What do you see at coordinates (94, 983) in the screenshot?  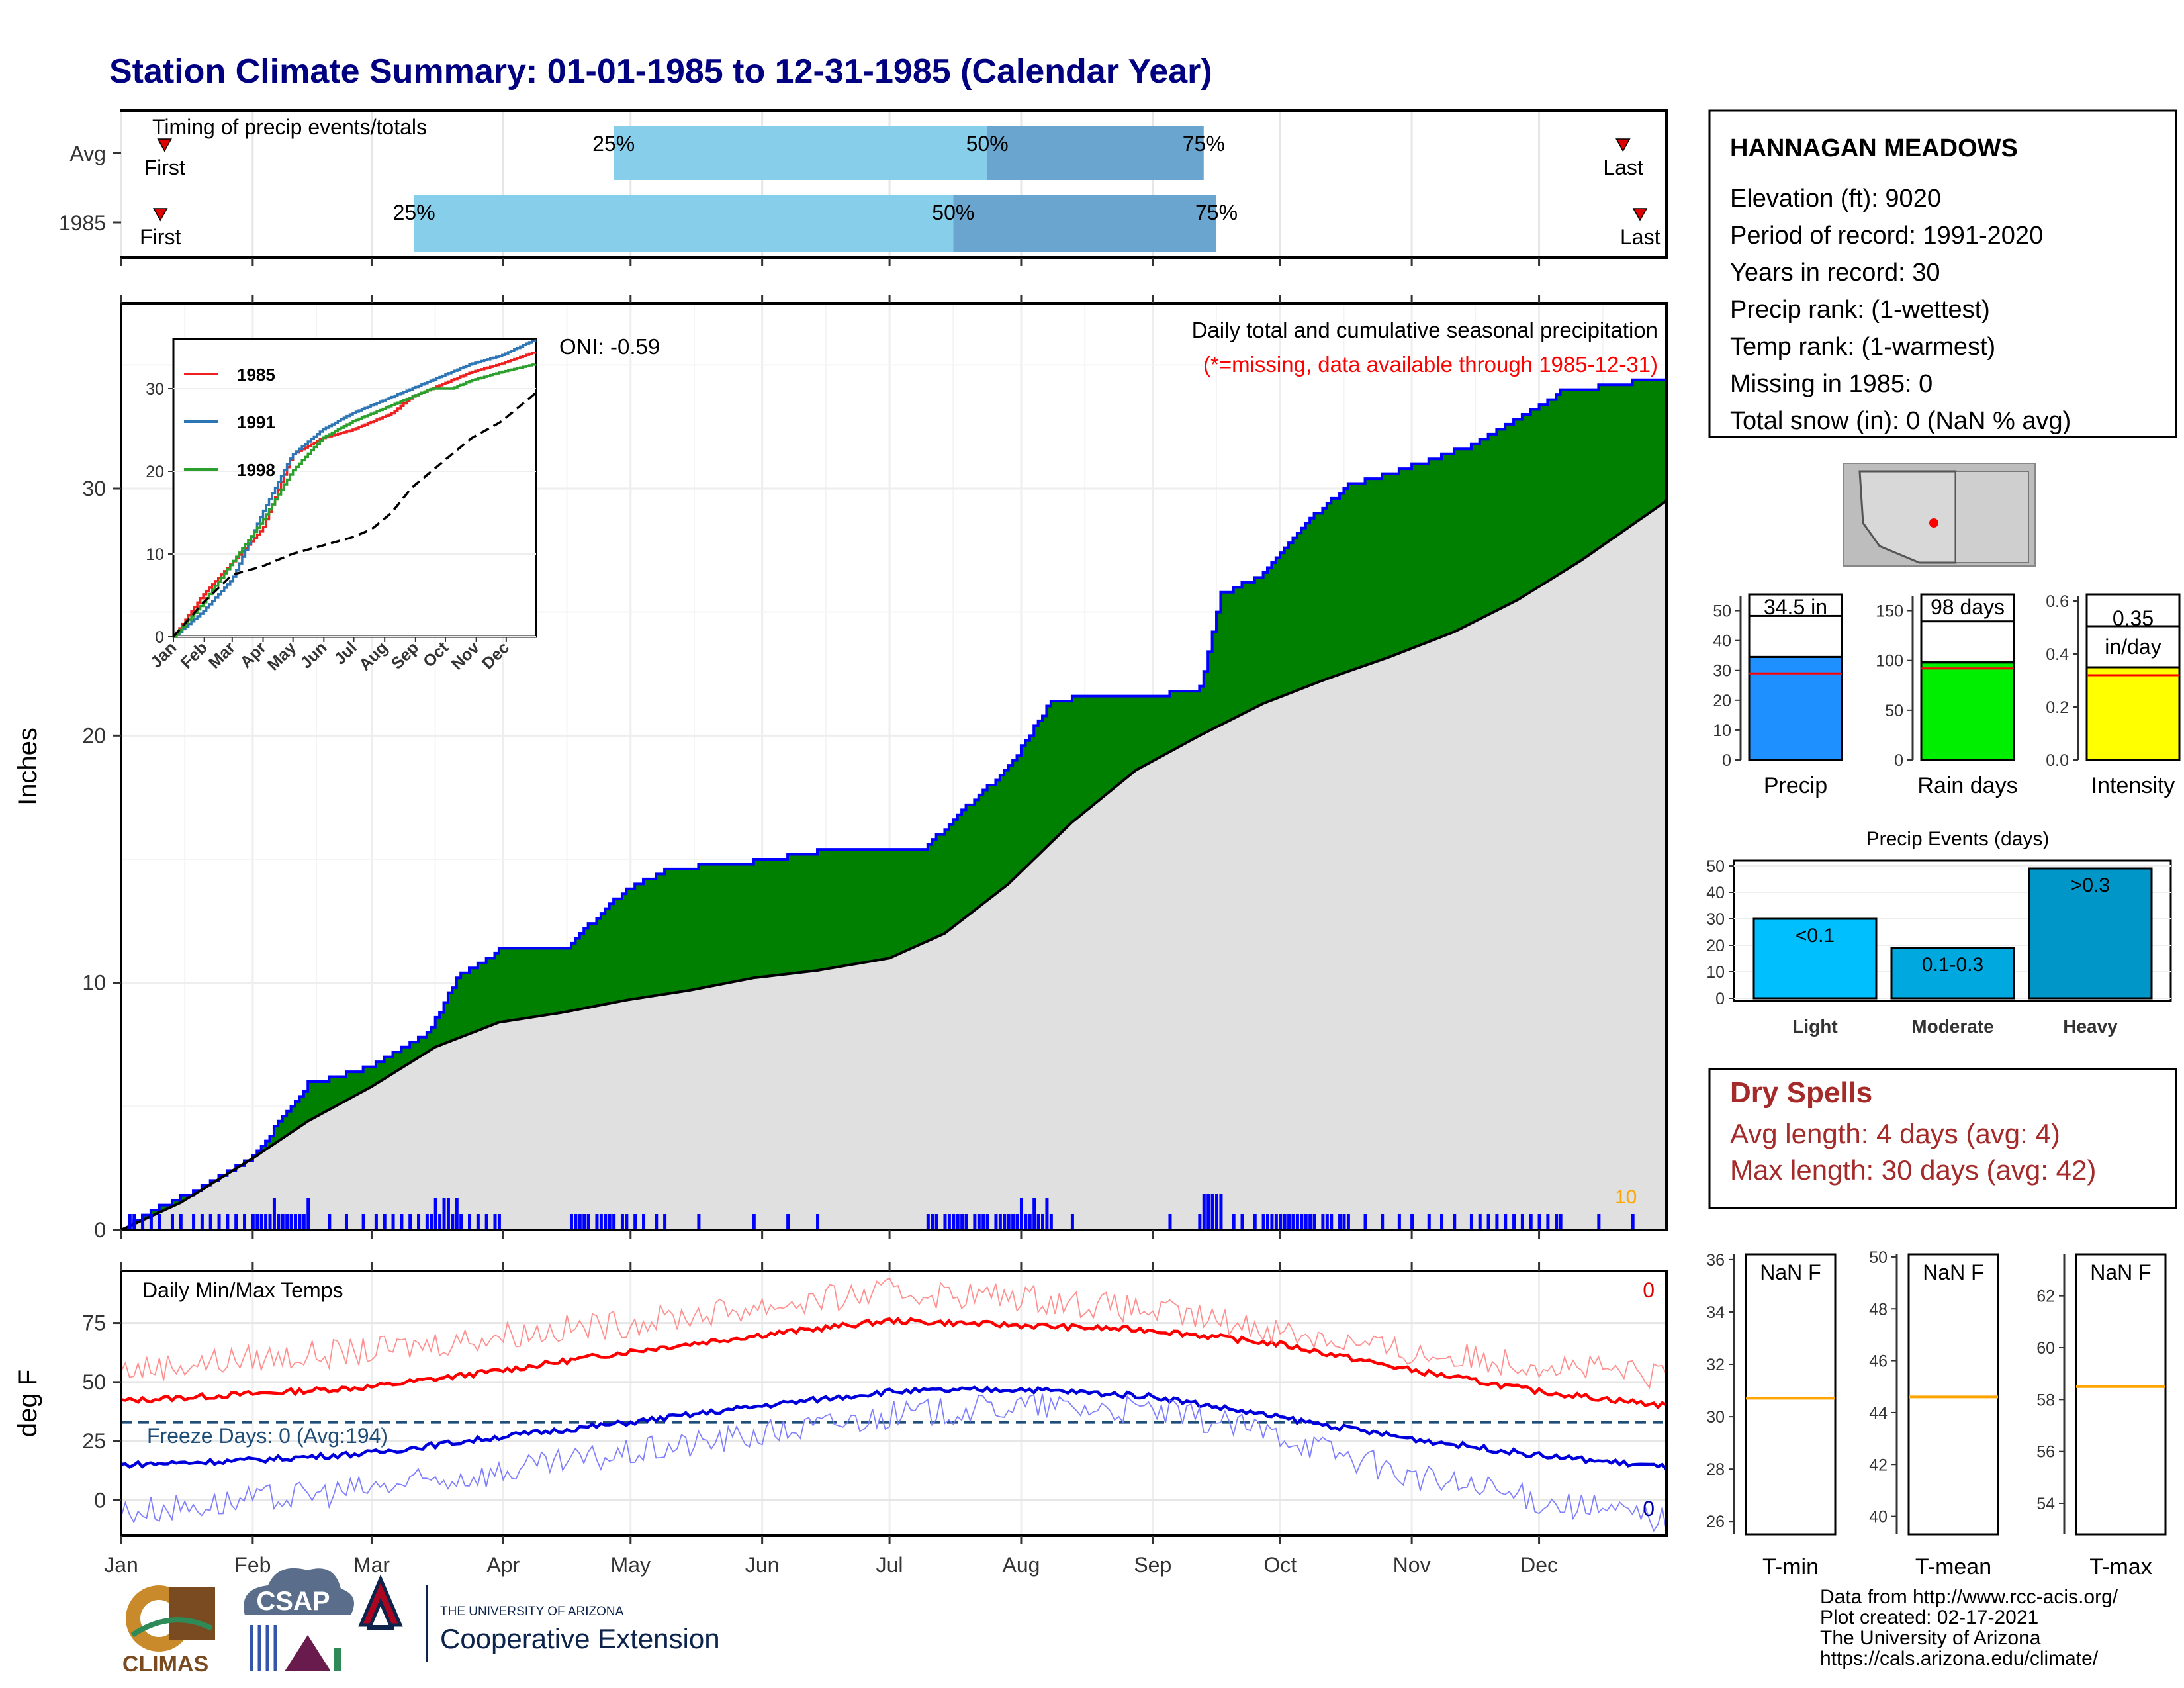 I see `main-ytick-label: 10` at bounding box center [94, 983].